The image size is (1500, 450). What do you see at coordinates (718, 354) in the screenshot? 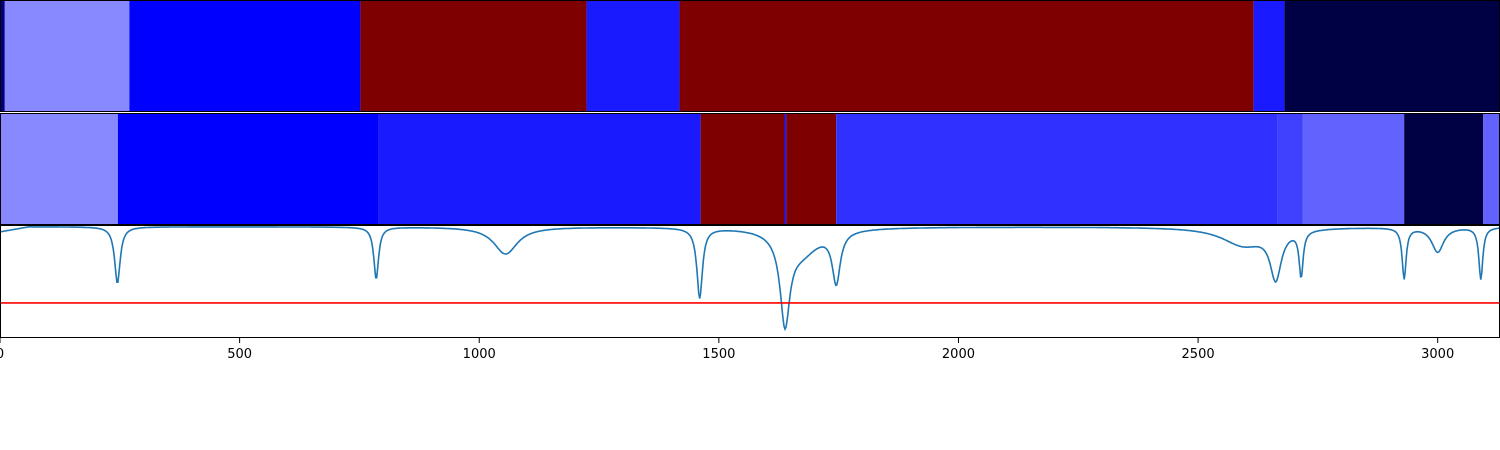
I see `x-tick-label-1500: 1500` at bounding box center [718, 354].